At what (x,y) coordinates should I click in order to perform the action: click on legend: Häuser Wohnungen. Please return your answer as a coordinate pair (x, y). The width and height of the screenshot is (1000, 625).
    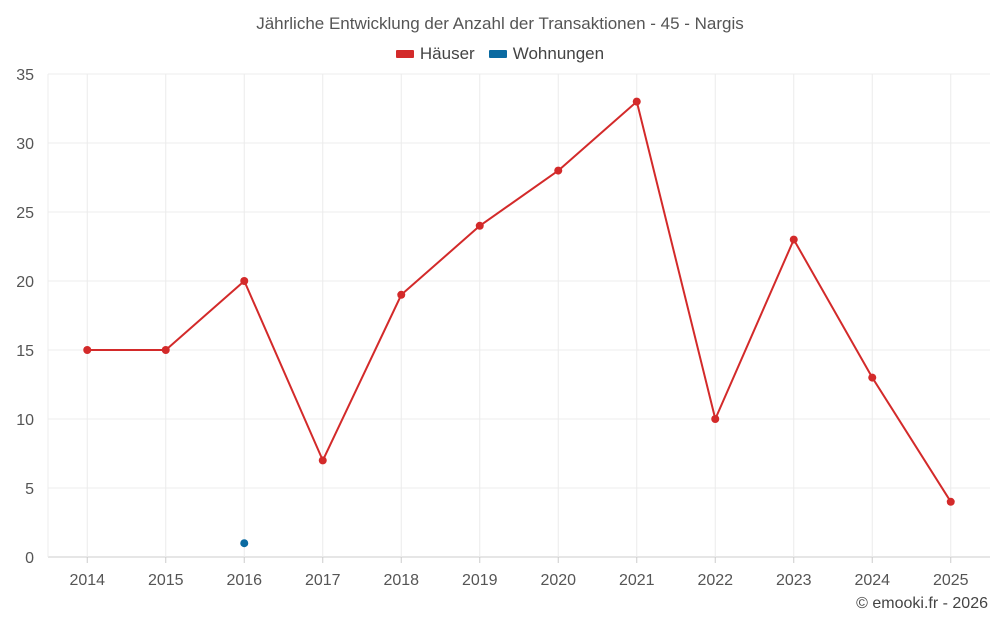
    Looking at the image, I should click on (500, 54).